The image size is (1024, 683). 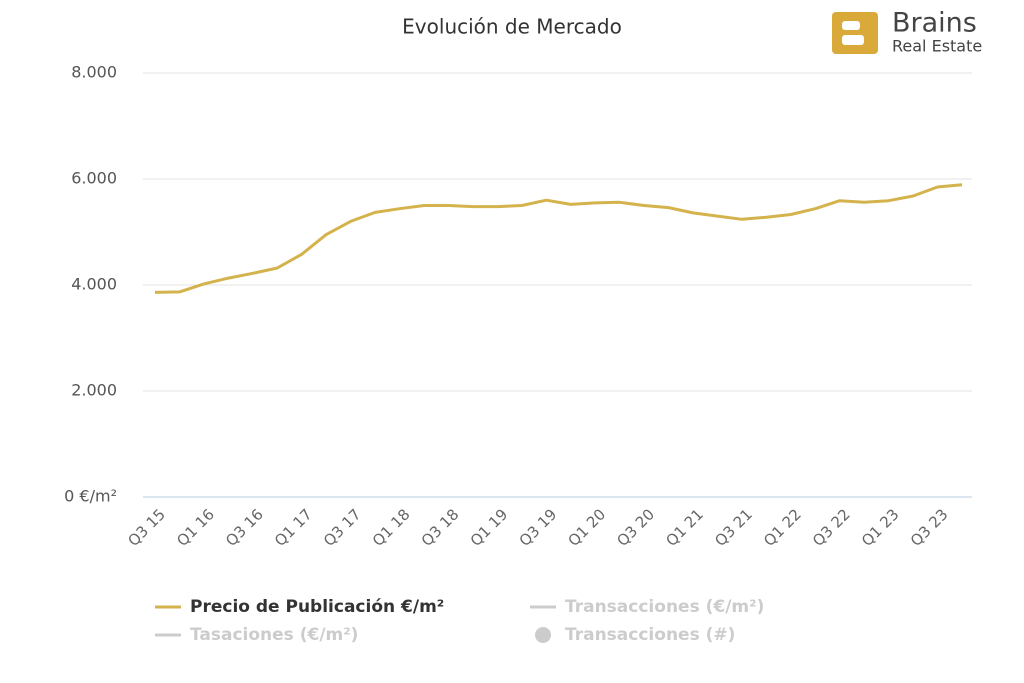 What do you see at coordinates (650, 635) in the screenshot?
I see `legend-label: Transacciones (#)` at bounding box center [650, 635].